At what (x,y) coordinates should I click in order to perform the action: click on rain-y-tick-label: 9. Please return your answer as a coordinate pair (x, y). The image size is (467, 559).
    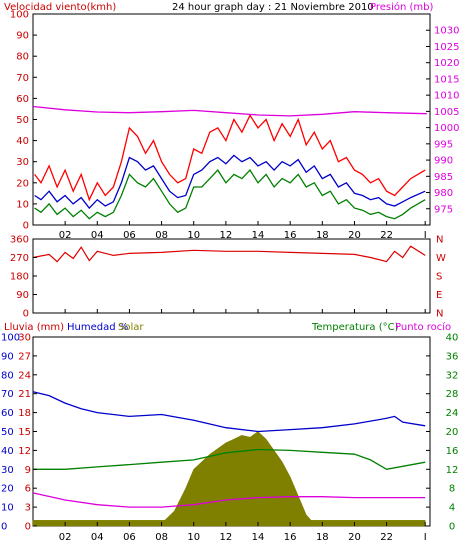
    Looking at the image, I should click on (28, 470).